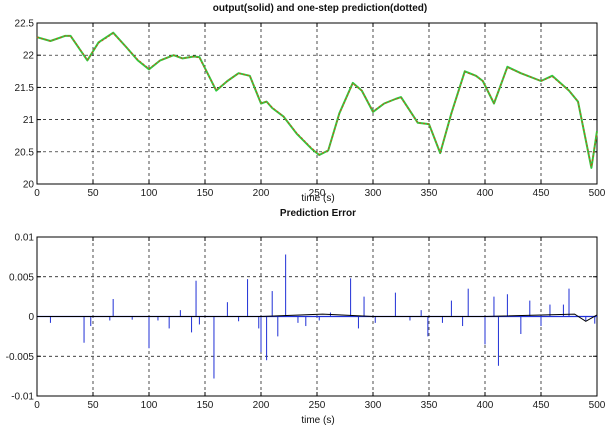 The width and height of the screenshot is (605, 429). I want to click on y-tick-label: 0.01, so click(25, 238).